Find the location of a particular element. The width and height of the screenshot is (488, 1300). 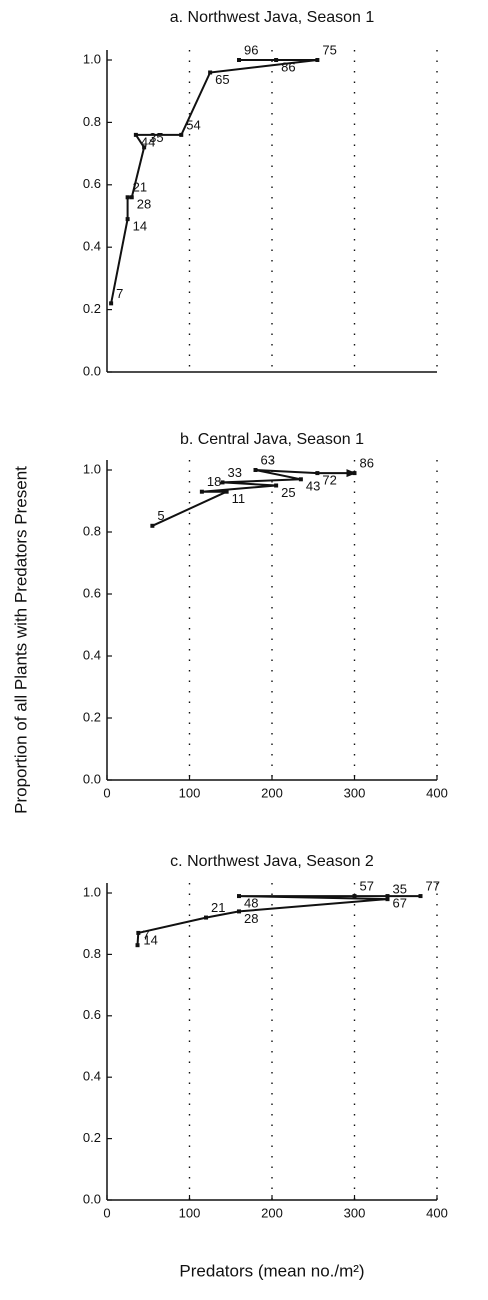

point-label: 48 is located at coordinates (251, 903).